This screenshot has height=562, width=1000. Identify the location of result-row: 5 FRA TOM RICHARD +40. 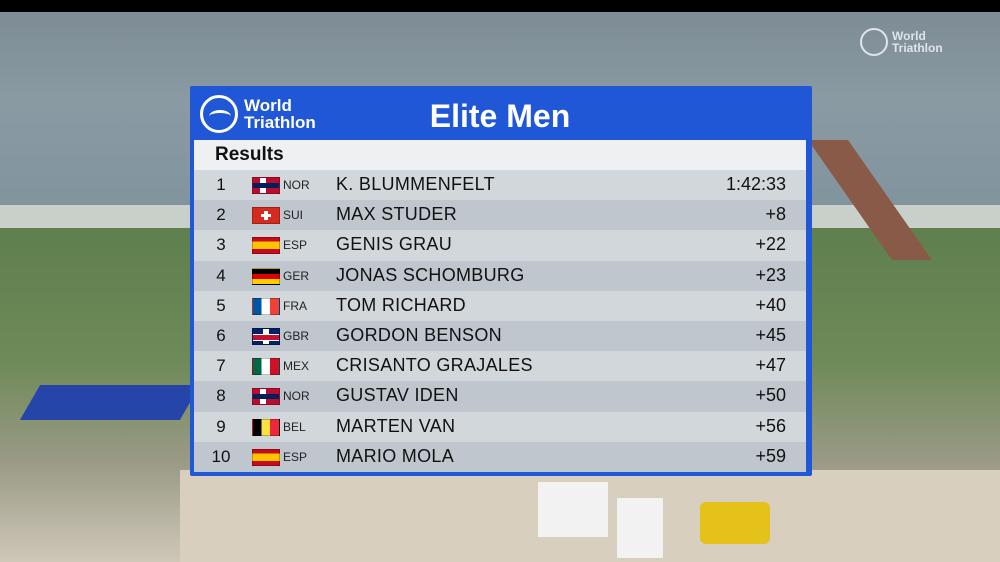
(500, 305).